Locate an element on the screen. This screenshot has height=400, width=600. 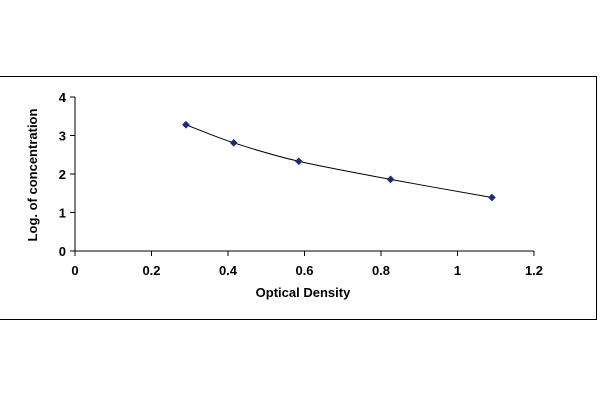
x-tick-label: 0.8 is located at coordinates (381, 270).